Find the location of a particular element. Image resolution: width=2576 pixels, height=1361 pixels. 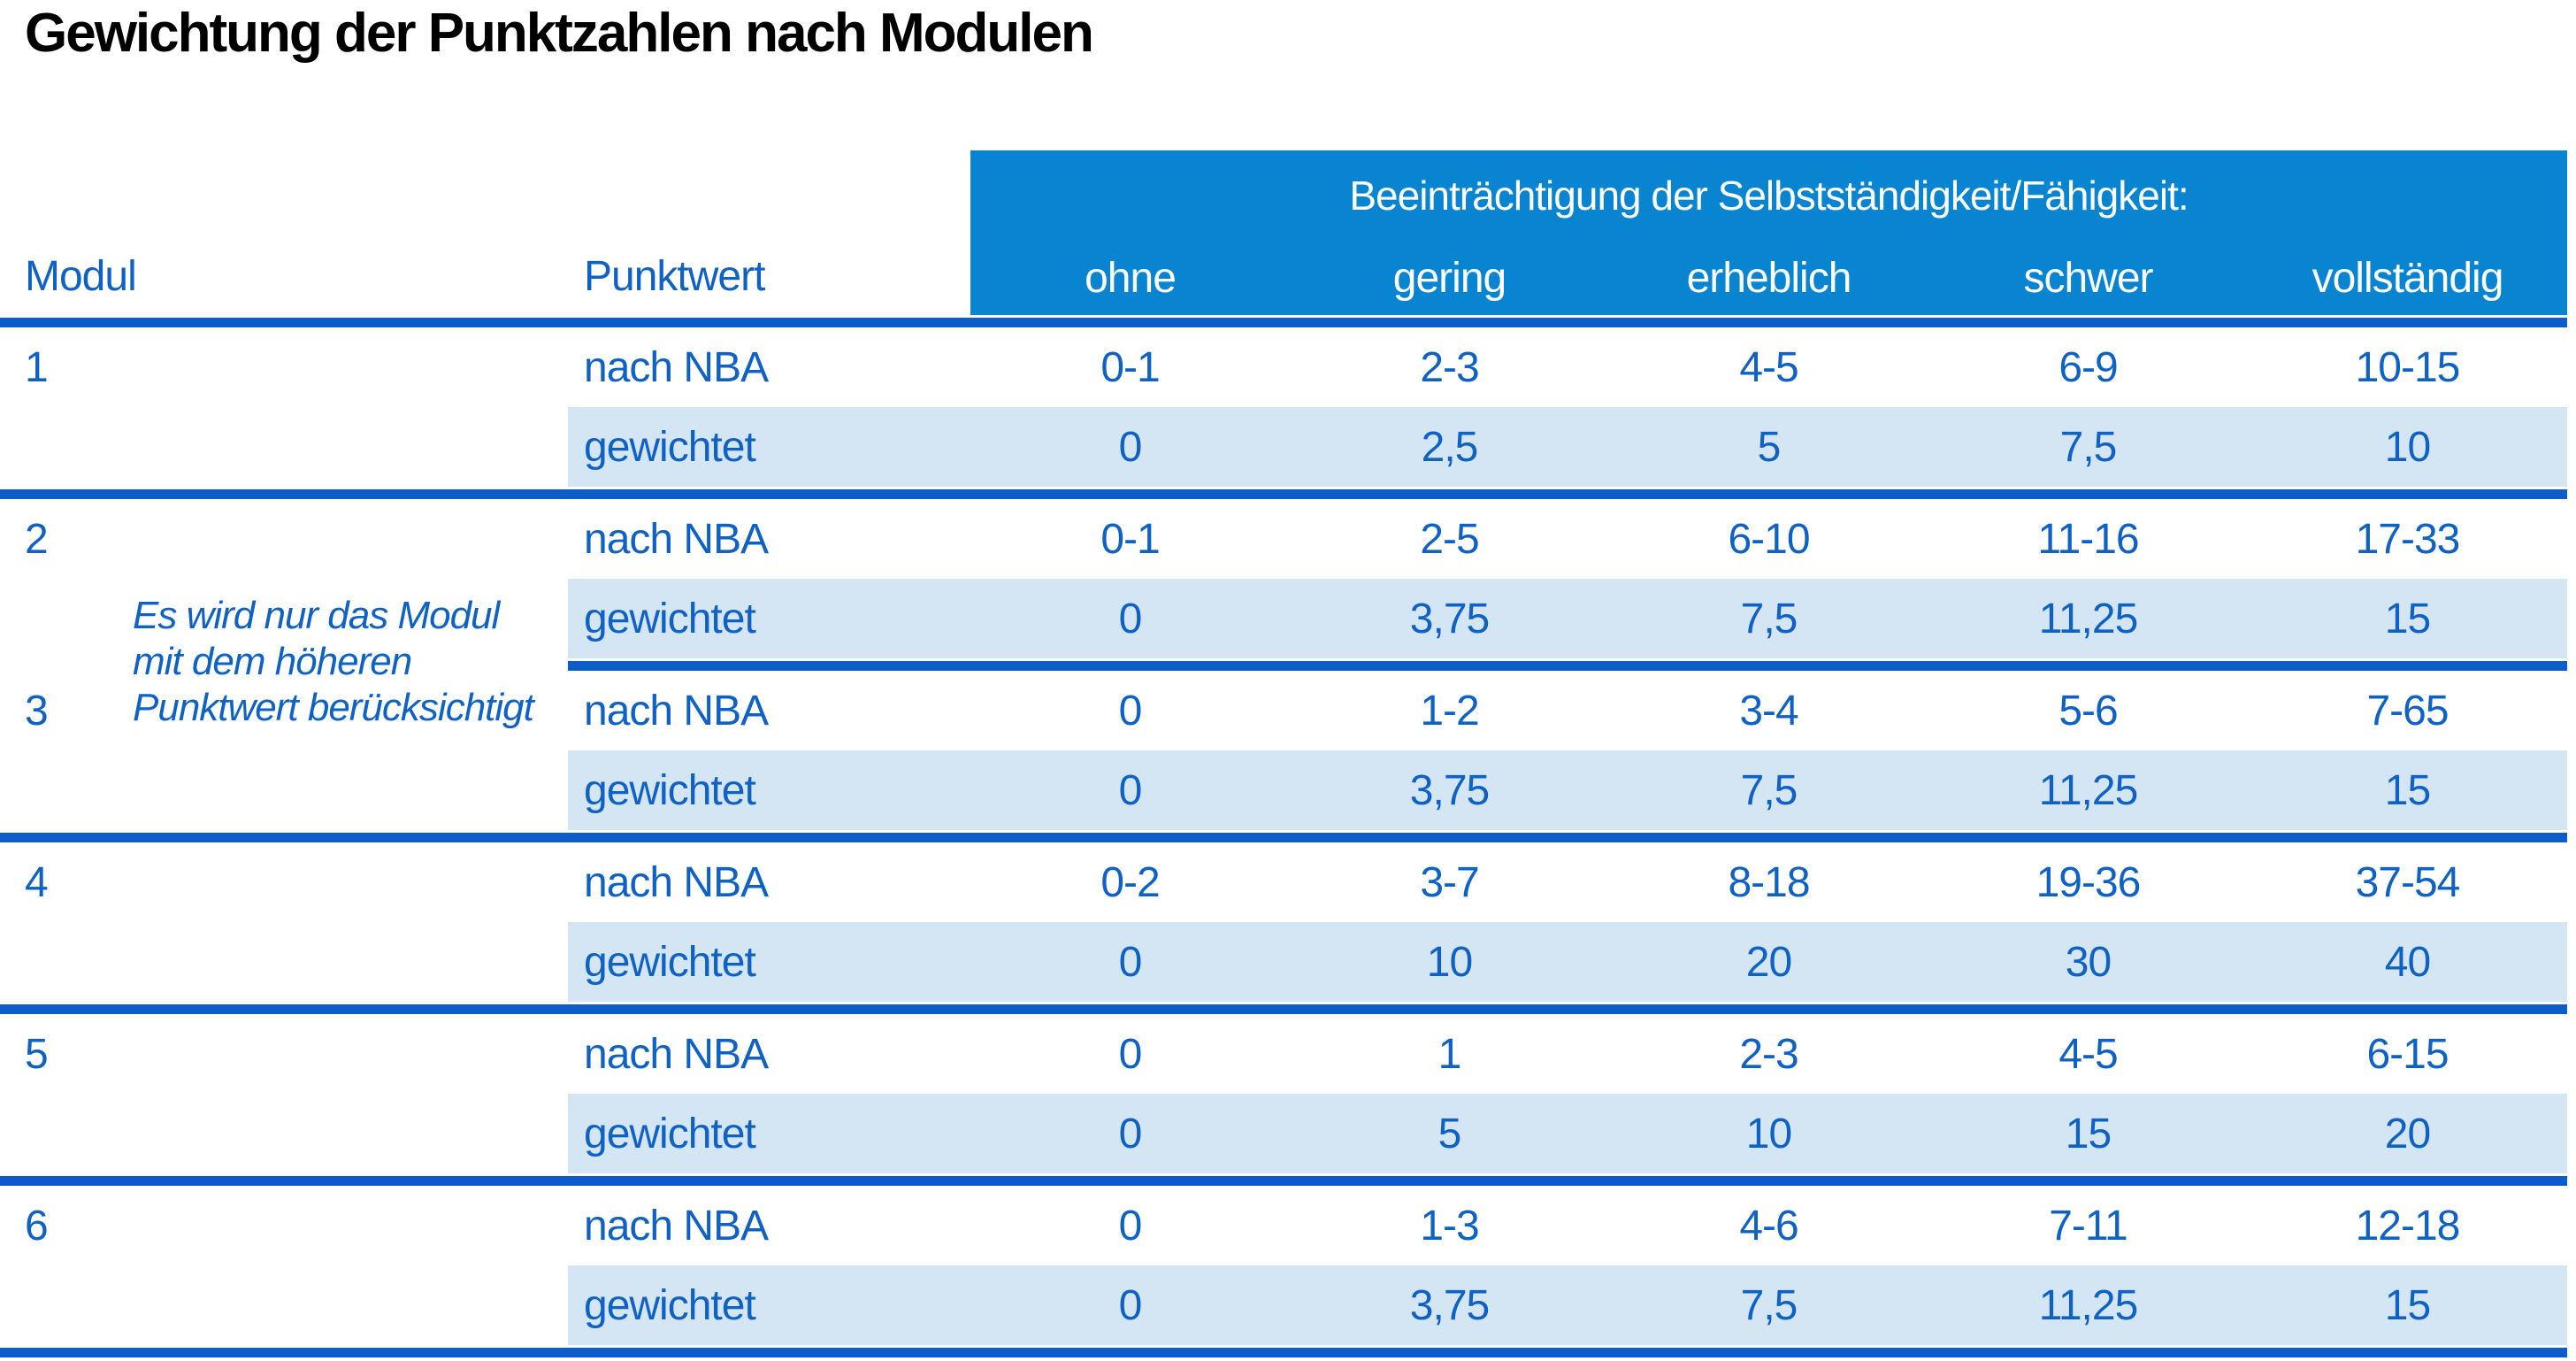

table-row-module1-nba: 1 nach NBA 0-1 2-3 4-5 6-9 10-15 is located at coordinates (1283, 367).